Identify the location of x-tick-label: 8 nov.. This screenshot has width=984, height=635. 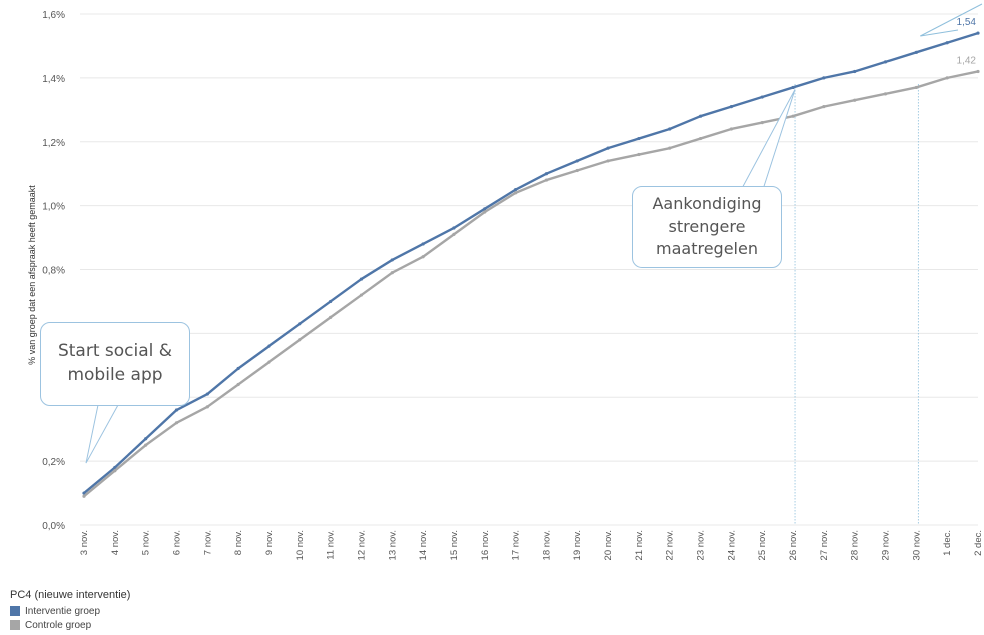
(238, 542).